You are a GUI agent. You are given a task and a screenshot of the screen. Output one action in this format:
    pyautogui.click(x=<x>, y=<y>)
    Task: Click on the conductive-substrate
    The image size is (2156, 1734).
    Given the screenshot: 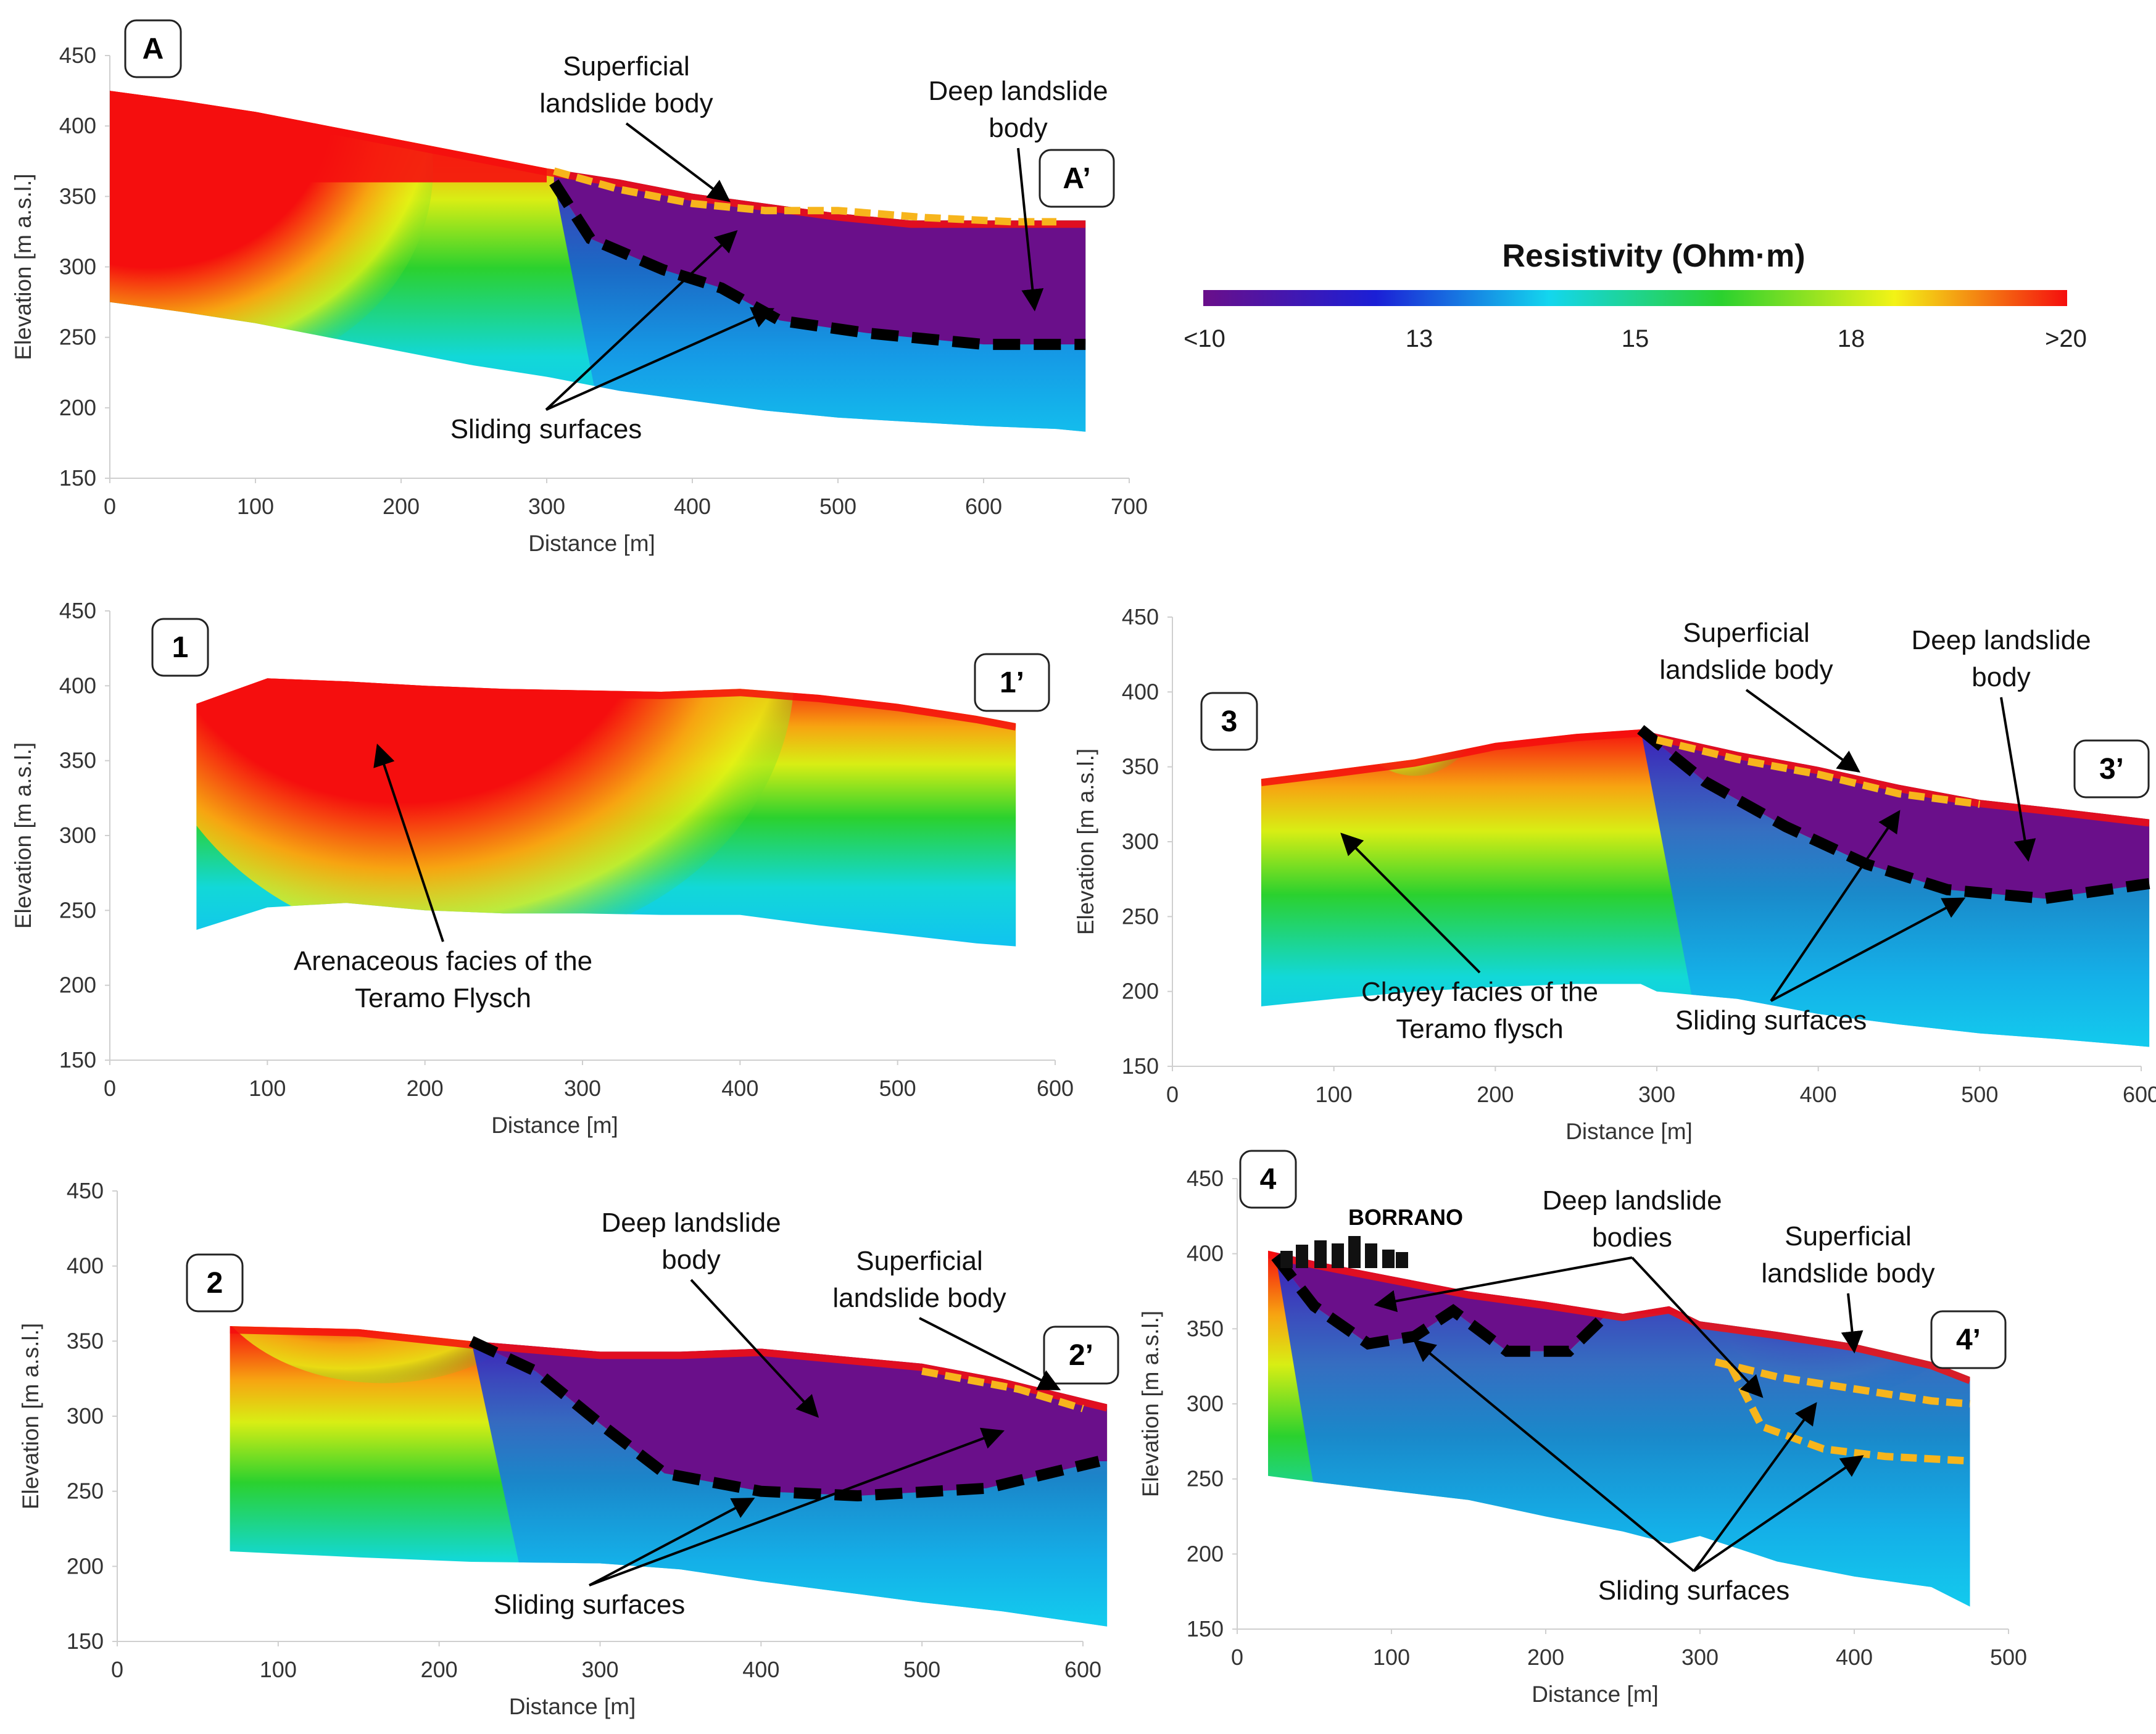 What is the action you would take?
    pyautogui.click(x=1895, y=888)
    